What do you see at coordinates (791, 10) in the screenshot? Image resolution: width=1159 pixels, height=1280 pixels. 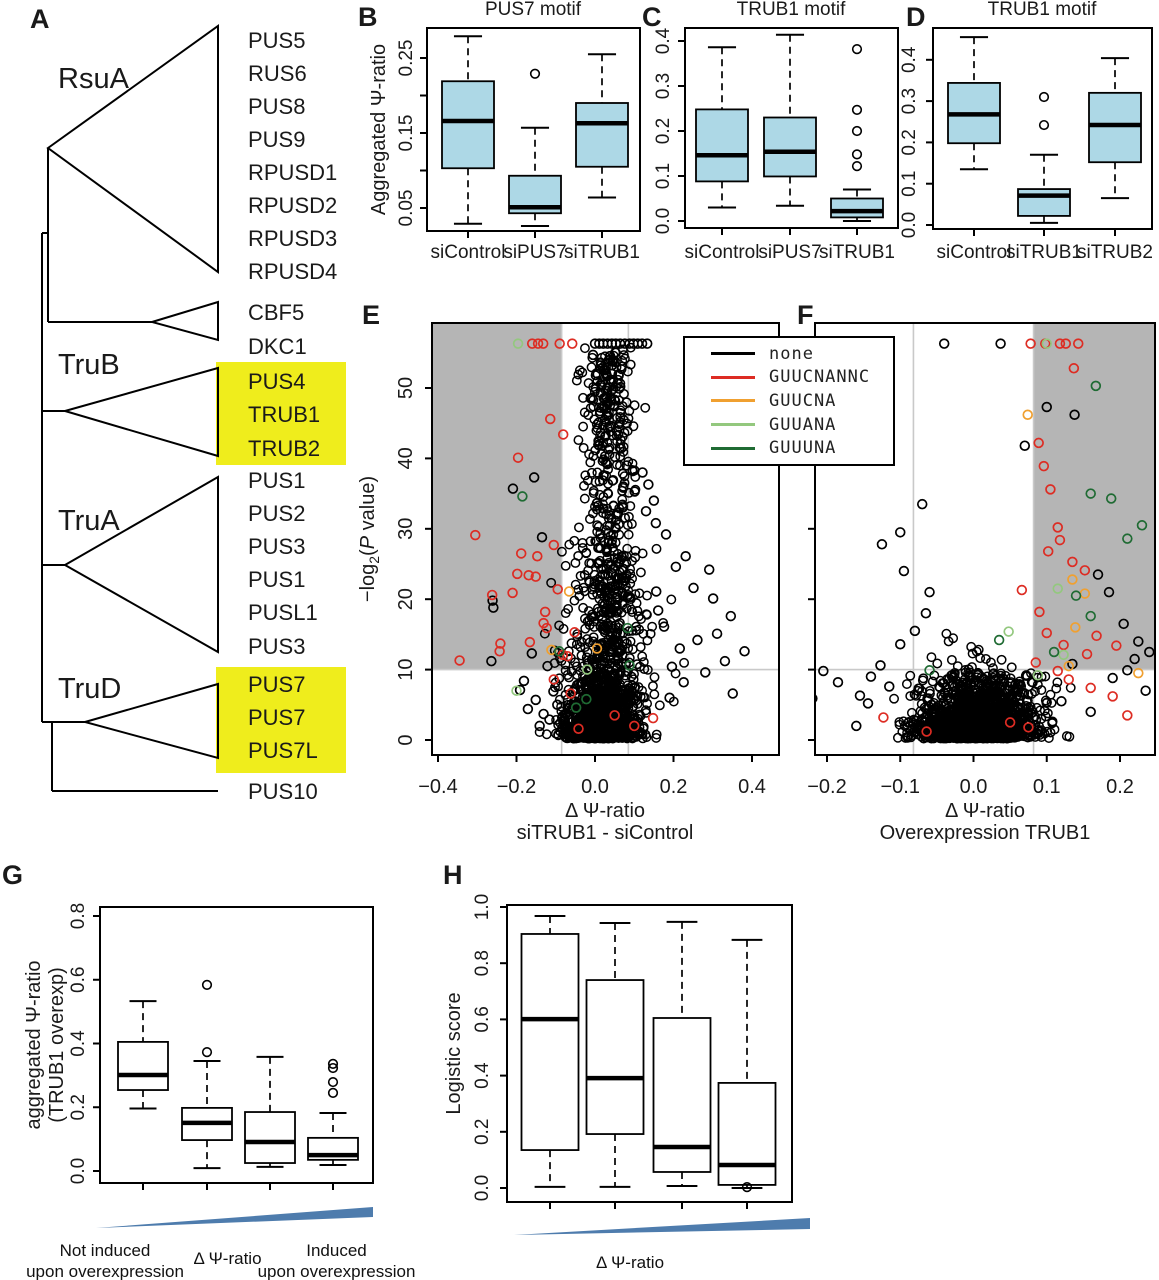 I see `chart-title: TRUB1 motif` at bounding box center [791, 10].